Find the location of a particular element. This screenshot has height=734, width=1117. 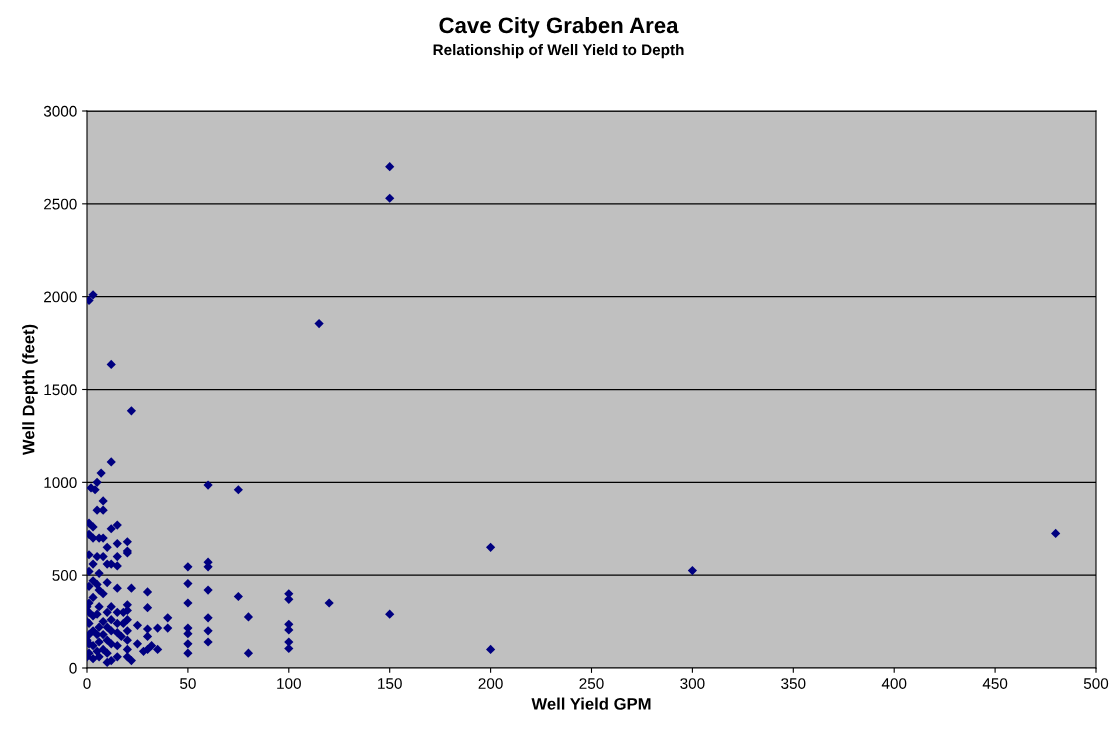

y-tick-label: 1000 is located at coordinates (60, 483).